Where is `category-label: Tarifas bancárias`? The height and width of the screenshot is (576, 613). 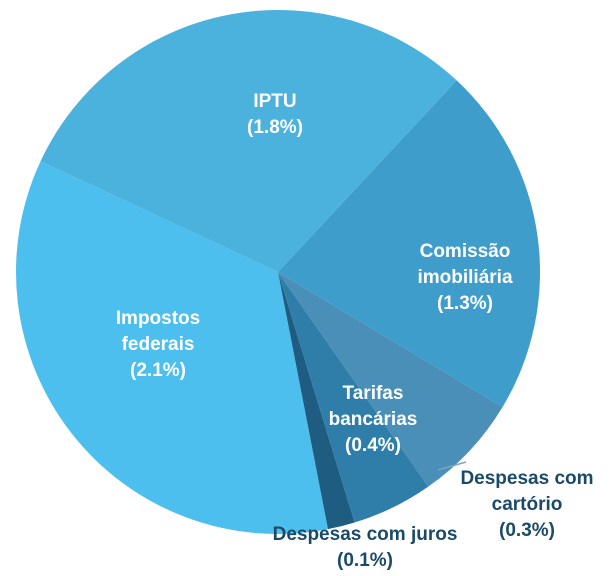 category-label: Tarifas bancárias is located at coordinates (373, 406).